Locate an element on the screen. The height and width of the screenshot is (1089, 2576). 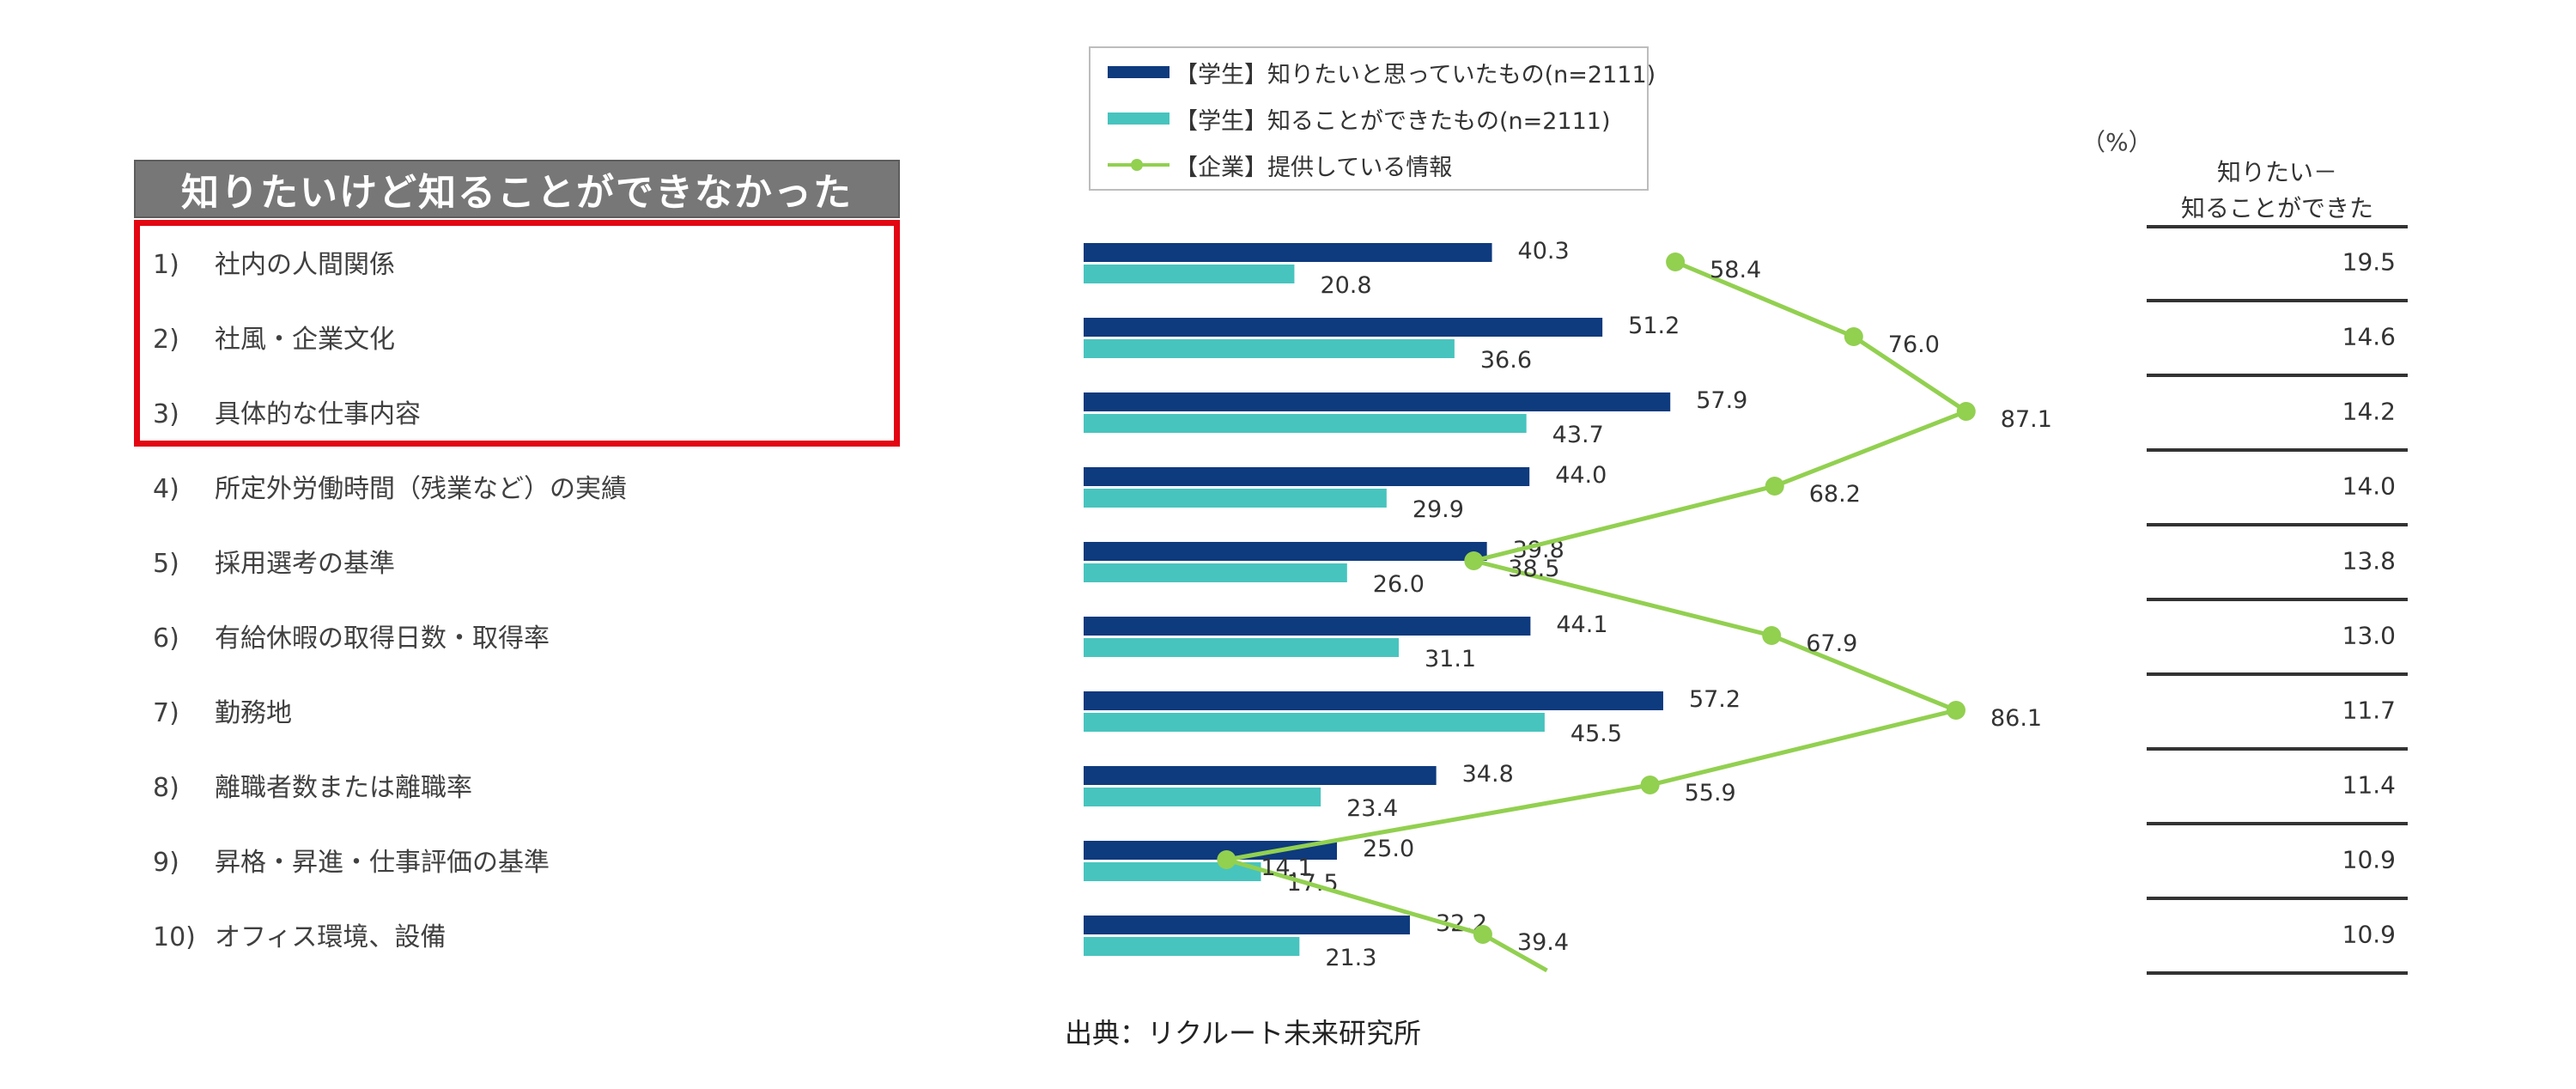
source-note: 出典：リクルート未来研究所 is located at coordinates (1243, 1033).